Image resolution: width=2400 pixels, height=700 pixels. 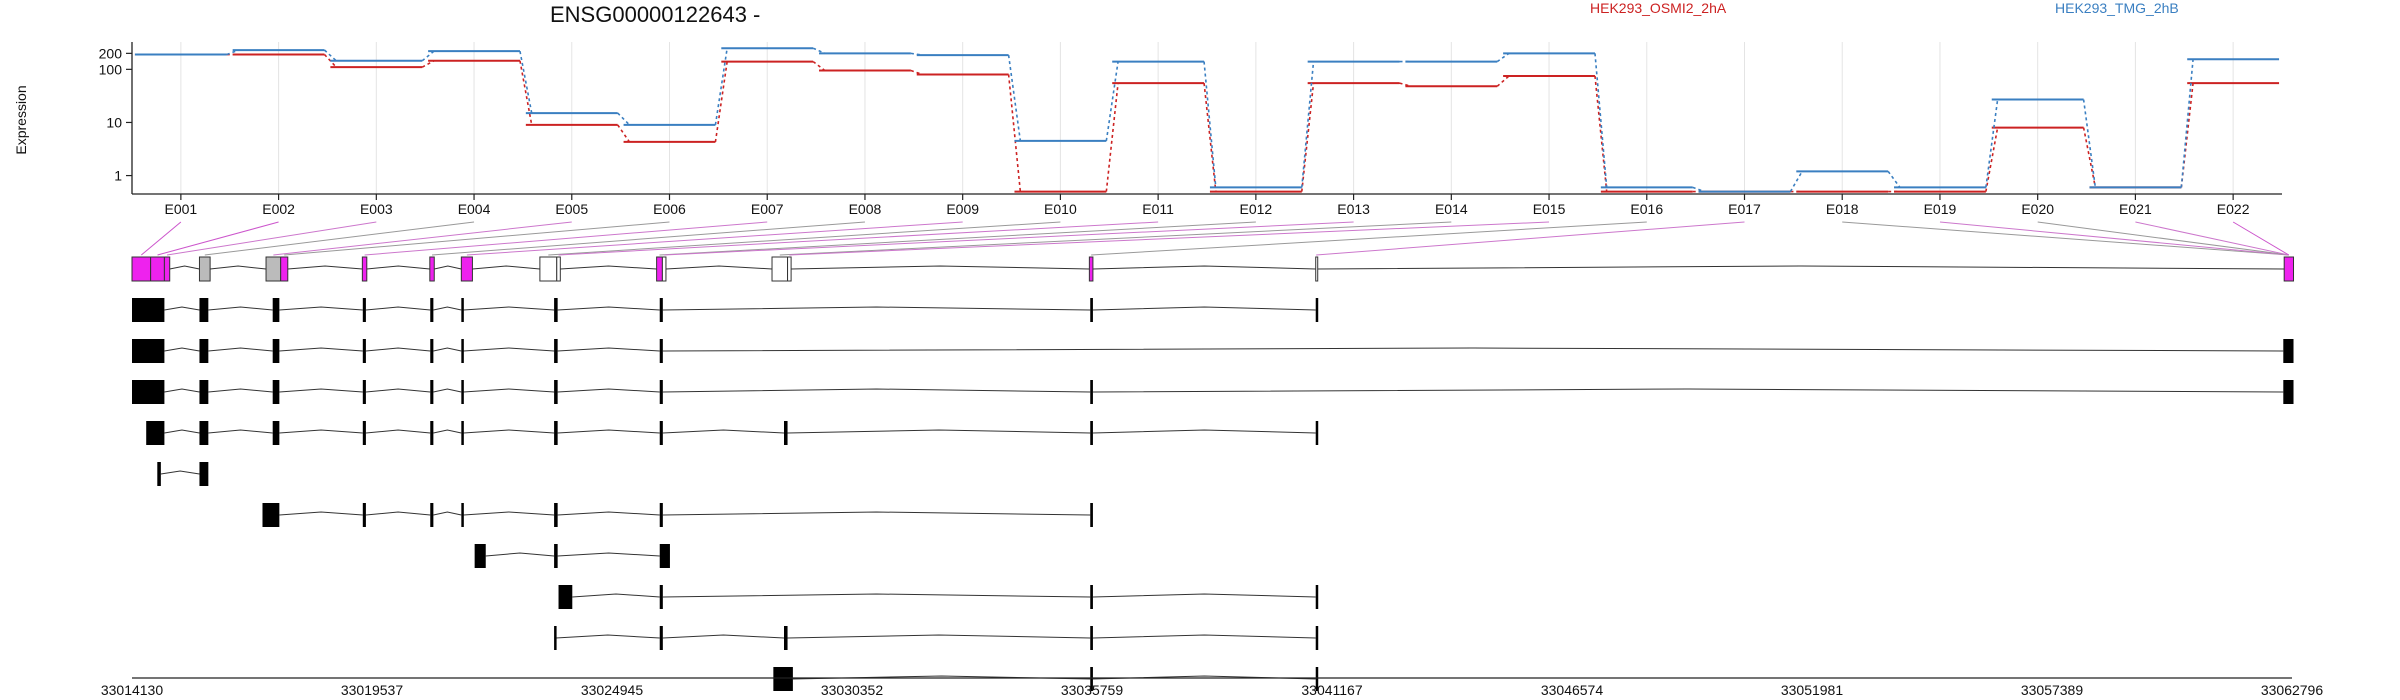 I want to click on y-tick-label: 1, so click(x=118, y=176).